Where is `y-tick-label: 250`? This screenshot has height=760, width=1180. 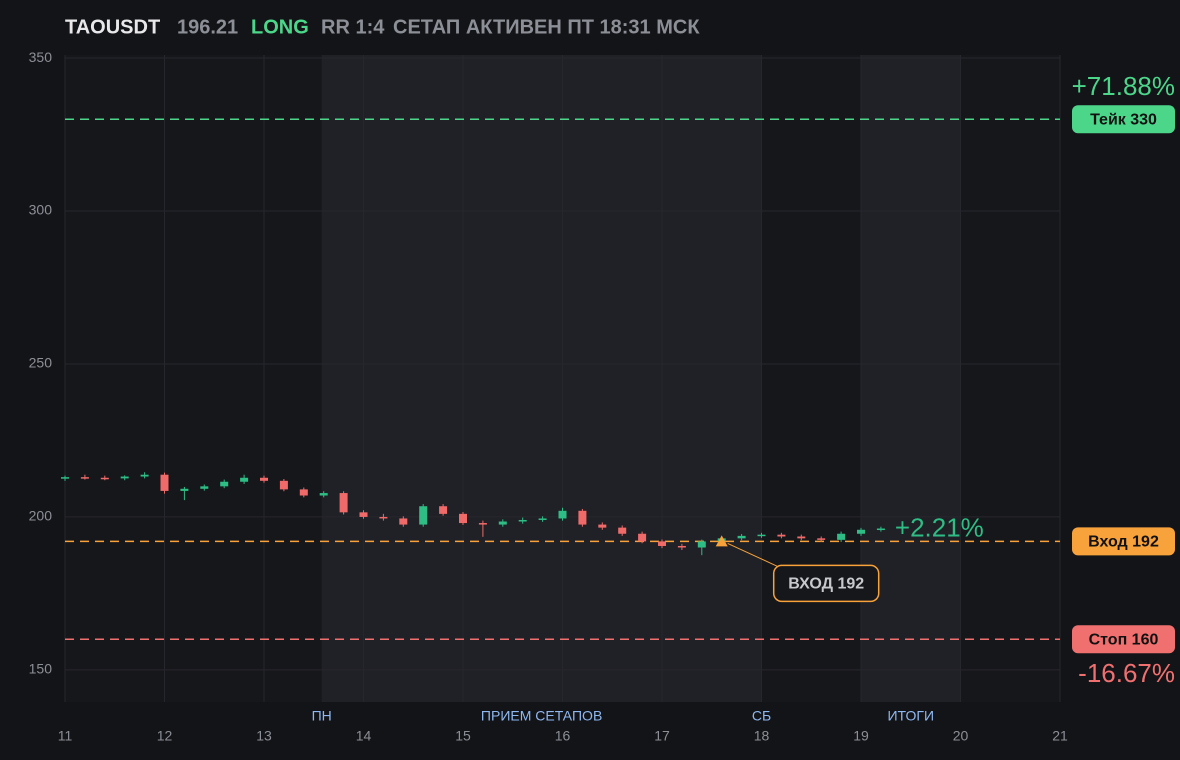
y-tick-label: 250 is located at coordinates (41, 363).